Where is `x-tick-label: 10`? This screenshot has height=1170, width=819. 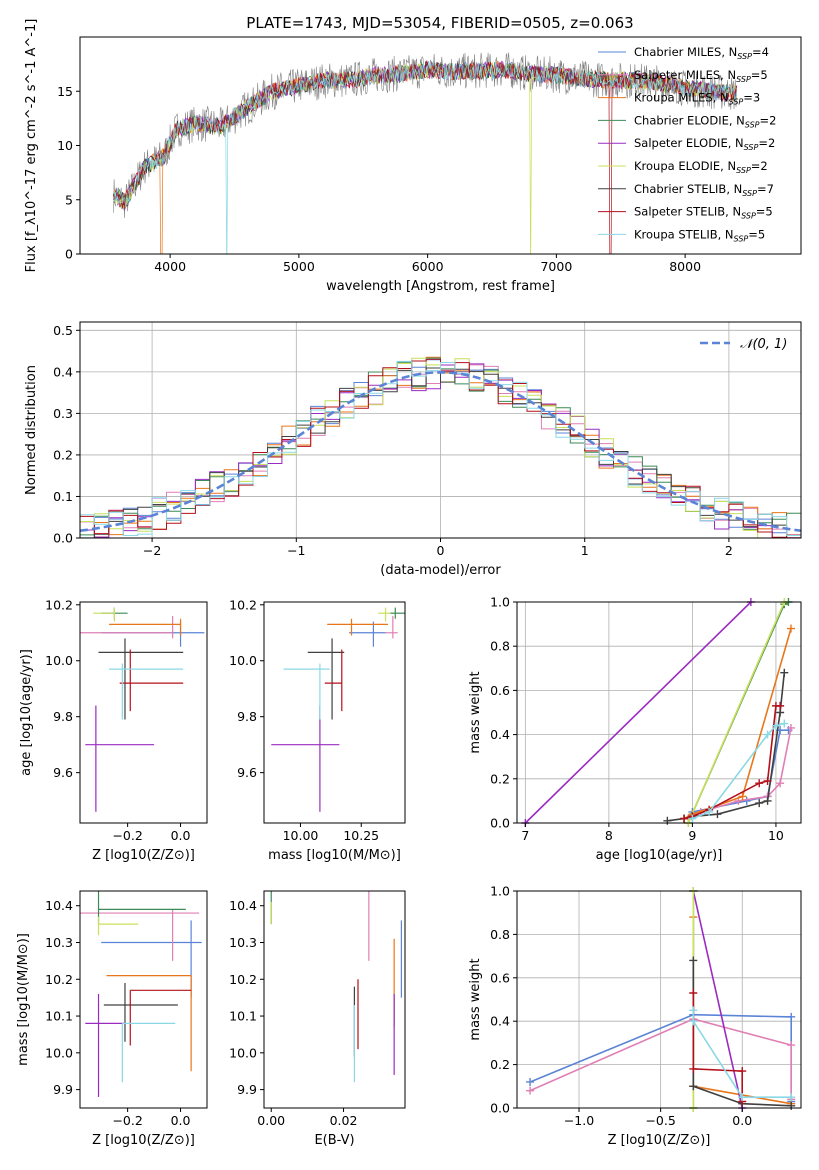 x-tick-label: 10 is located at coordinates (776, 835).